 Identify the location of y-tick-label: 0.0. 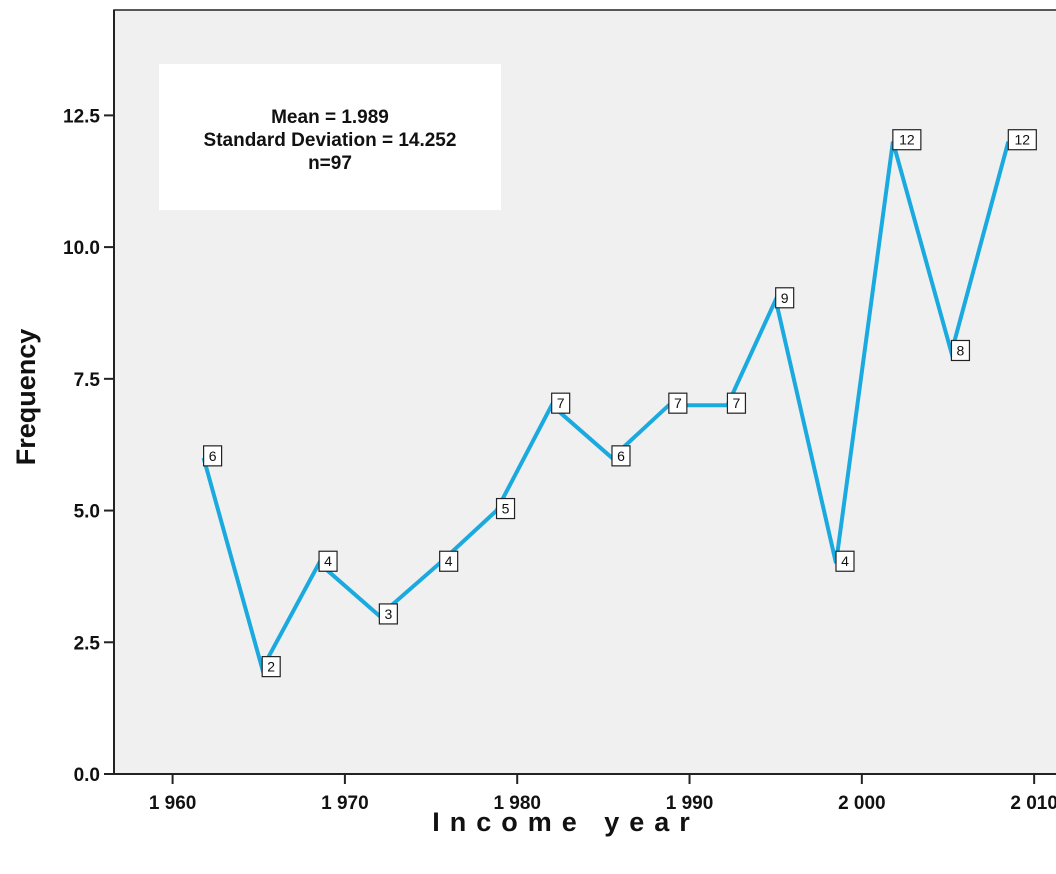
(87, 775).